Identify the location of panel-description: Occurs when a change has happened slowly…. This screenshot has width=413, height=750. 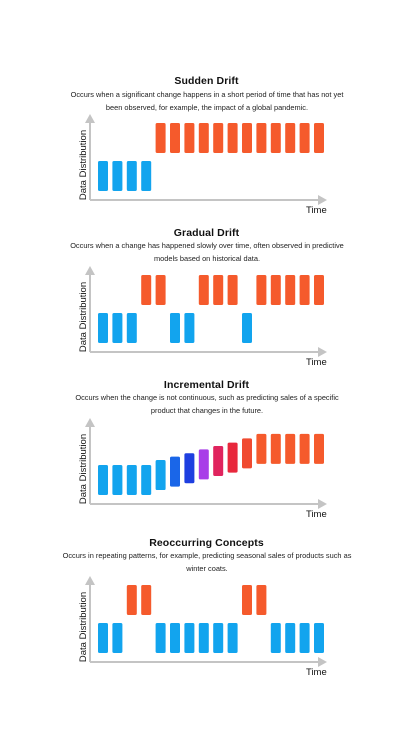
(207, 252).